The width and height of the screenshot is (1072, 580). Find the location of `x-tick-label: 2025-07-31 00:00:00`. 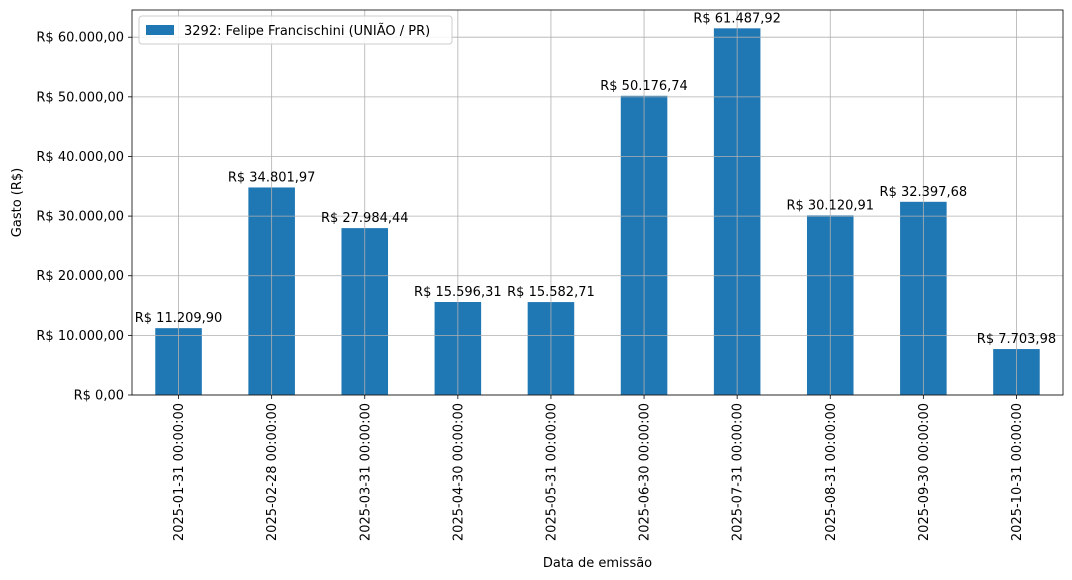

x-tick-label: 2025-07-31 00:00:00 is located at coordinates (738, 472).